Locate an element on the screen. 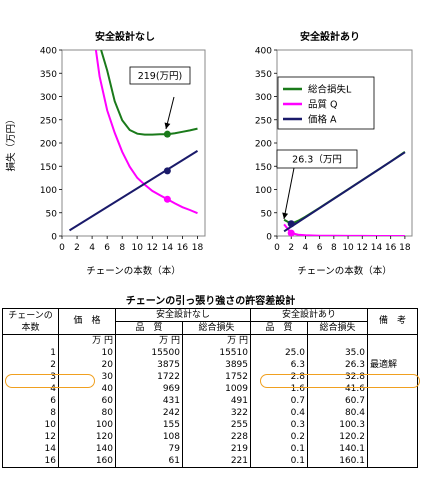 The image size is (421, 500). unit-l1: 万 円 is located at coordinates (216, 340).